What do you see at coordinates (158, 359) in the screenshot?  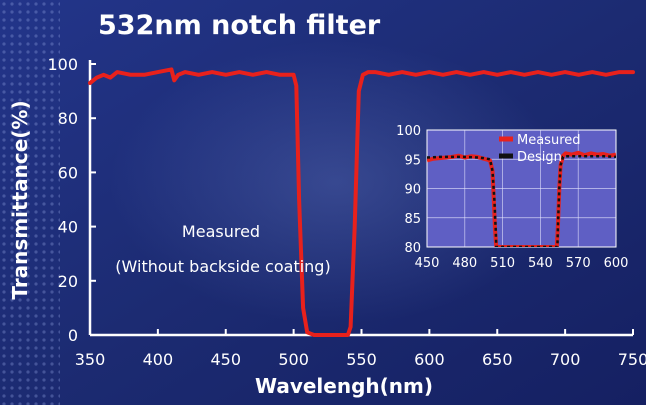 I see `x-tick-label: 400` at bounding box center [158, 359].